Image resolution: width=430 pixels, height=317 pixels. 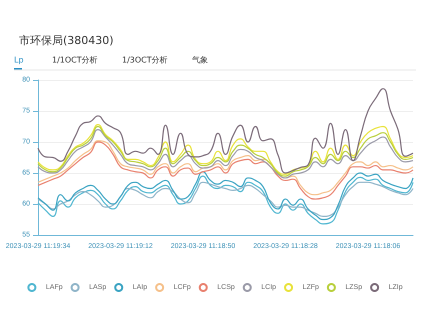 What do you see at coordinates (19, 60) in the screenshot?
I see `text: Lp` at bounding box center [19, 60].